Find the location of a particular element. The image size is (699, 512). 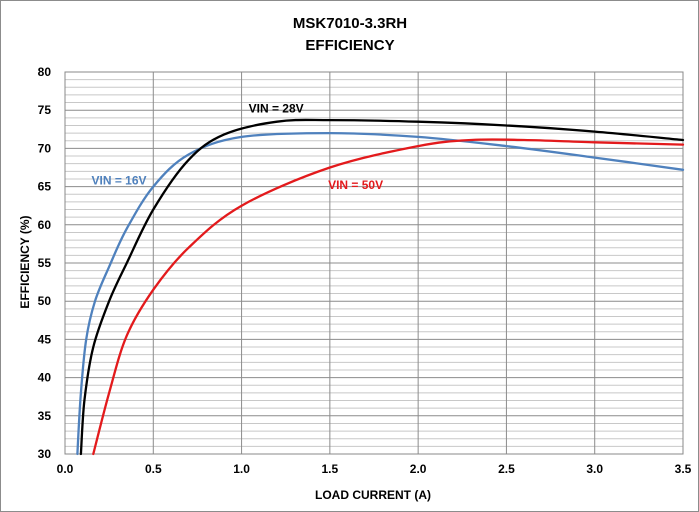

x-axis-label: LOAD CURRENT (A) is located at coordinates (373, 495).